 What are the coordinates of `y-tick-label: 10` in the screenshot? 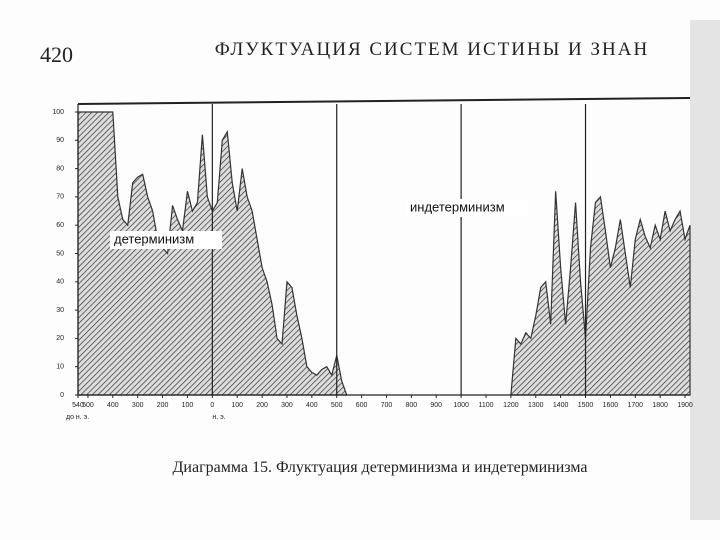 It's located at (60, 367).